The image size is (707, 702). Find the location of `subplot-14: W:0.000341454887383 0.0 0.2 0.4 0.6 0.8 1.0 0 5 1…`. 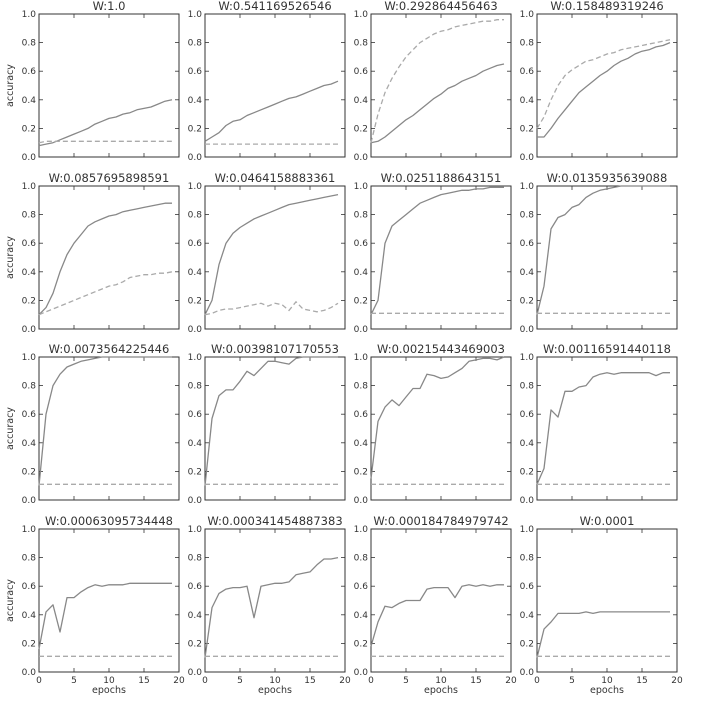

subplot-14: W:0.000341454887383 0.0 0.2 0.4 0.6 0.8 1.0 0 5 1… is located at coordinates (269, 605).